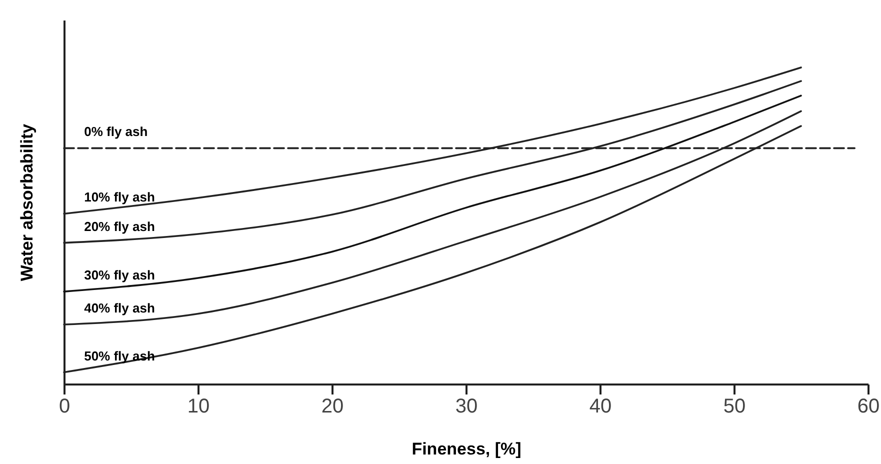  Describe the element at coordinates (198, 407) in the screenshot. I see `x-tick-label: 10` at that location.